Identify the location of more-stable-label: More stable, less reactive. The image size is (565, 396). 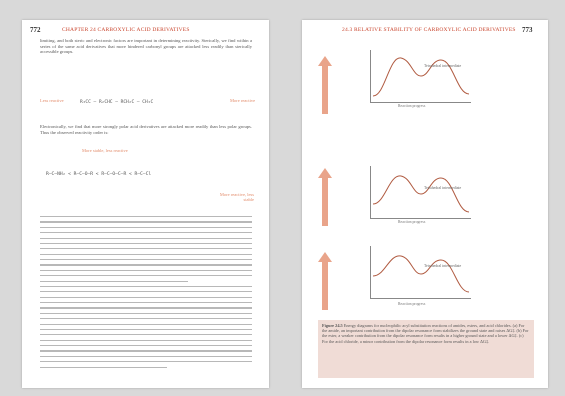
(105, 150).